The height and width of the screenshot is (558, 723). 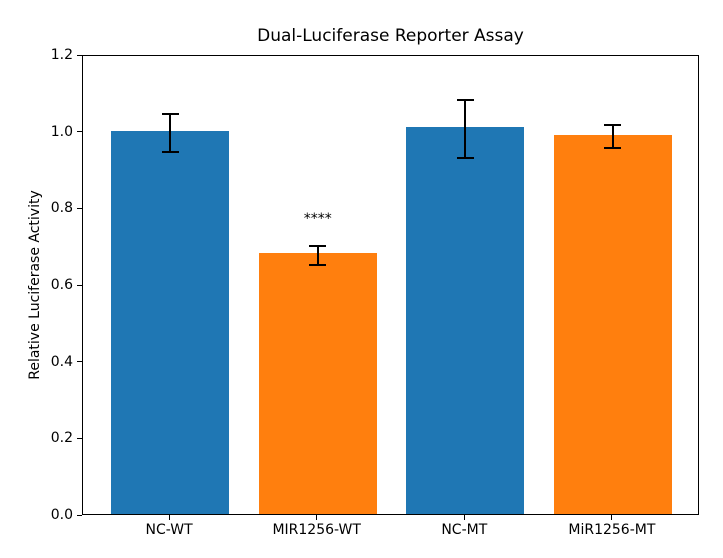 I want to click on error-cap-bottom-nc-mt, so click(x=465, y=157).